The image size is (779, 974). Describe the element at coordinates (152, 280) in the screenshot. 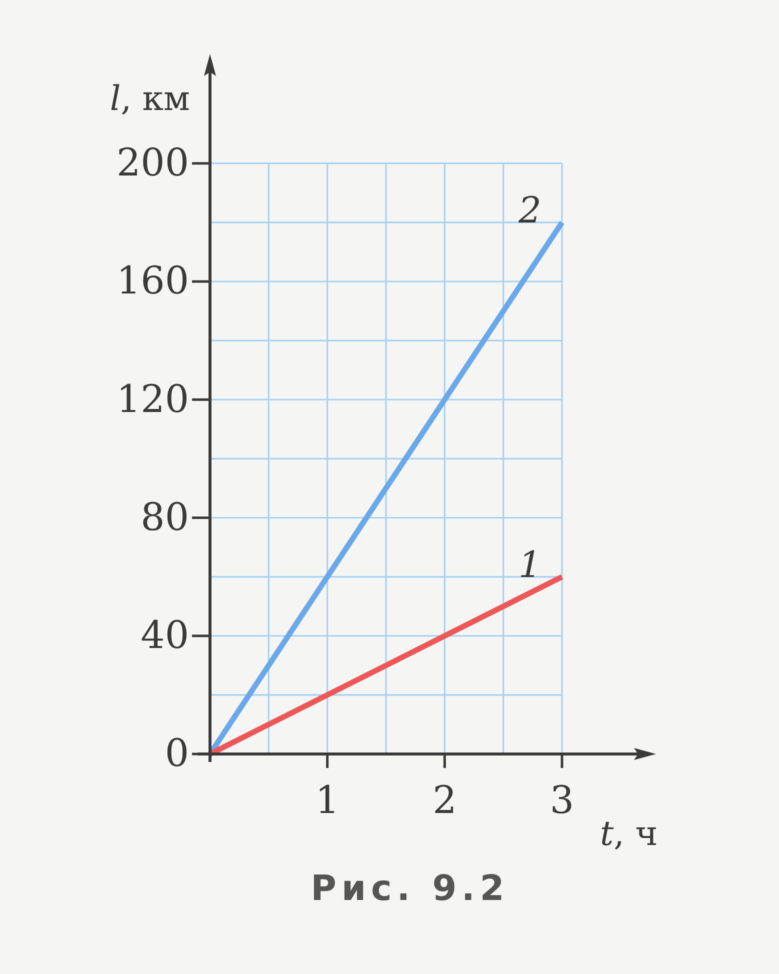

I see `y-tick-label: 160` at that location.